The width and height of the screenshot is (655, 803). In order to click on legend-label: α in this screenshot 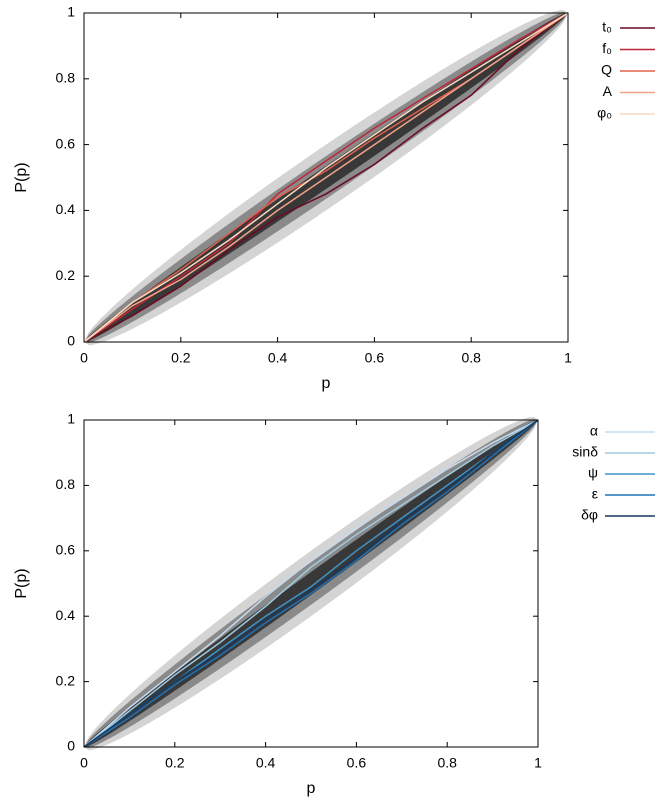, I will do `click(594, 431)`.